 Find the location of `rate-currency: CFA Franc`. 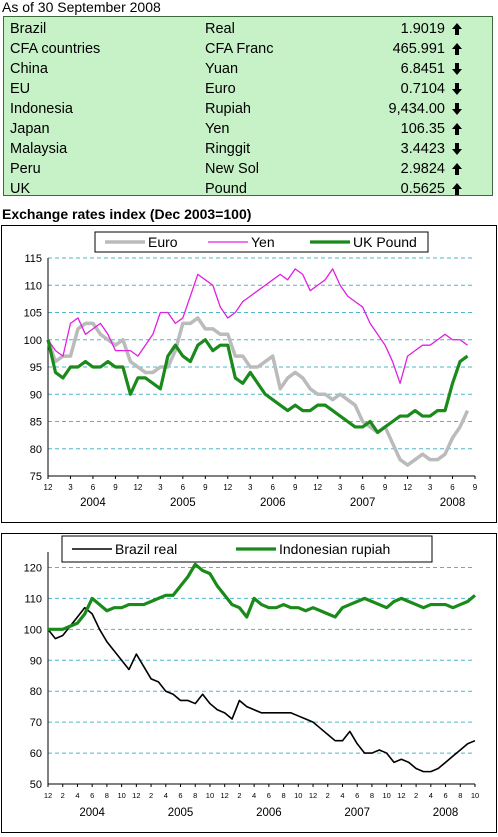

rate-currency: CFA Franc is located at coordinates (239, 49).